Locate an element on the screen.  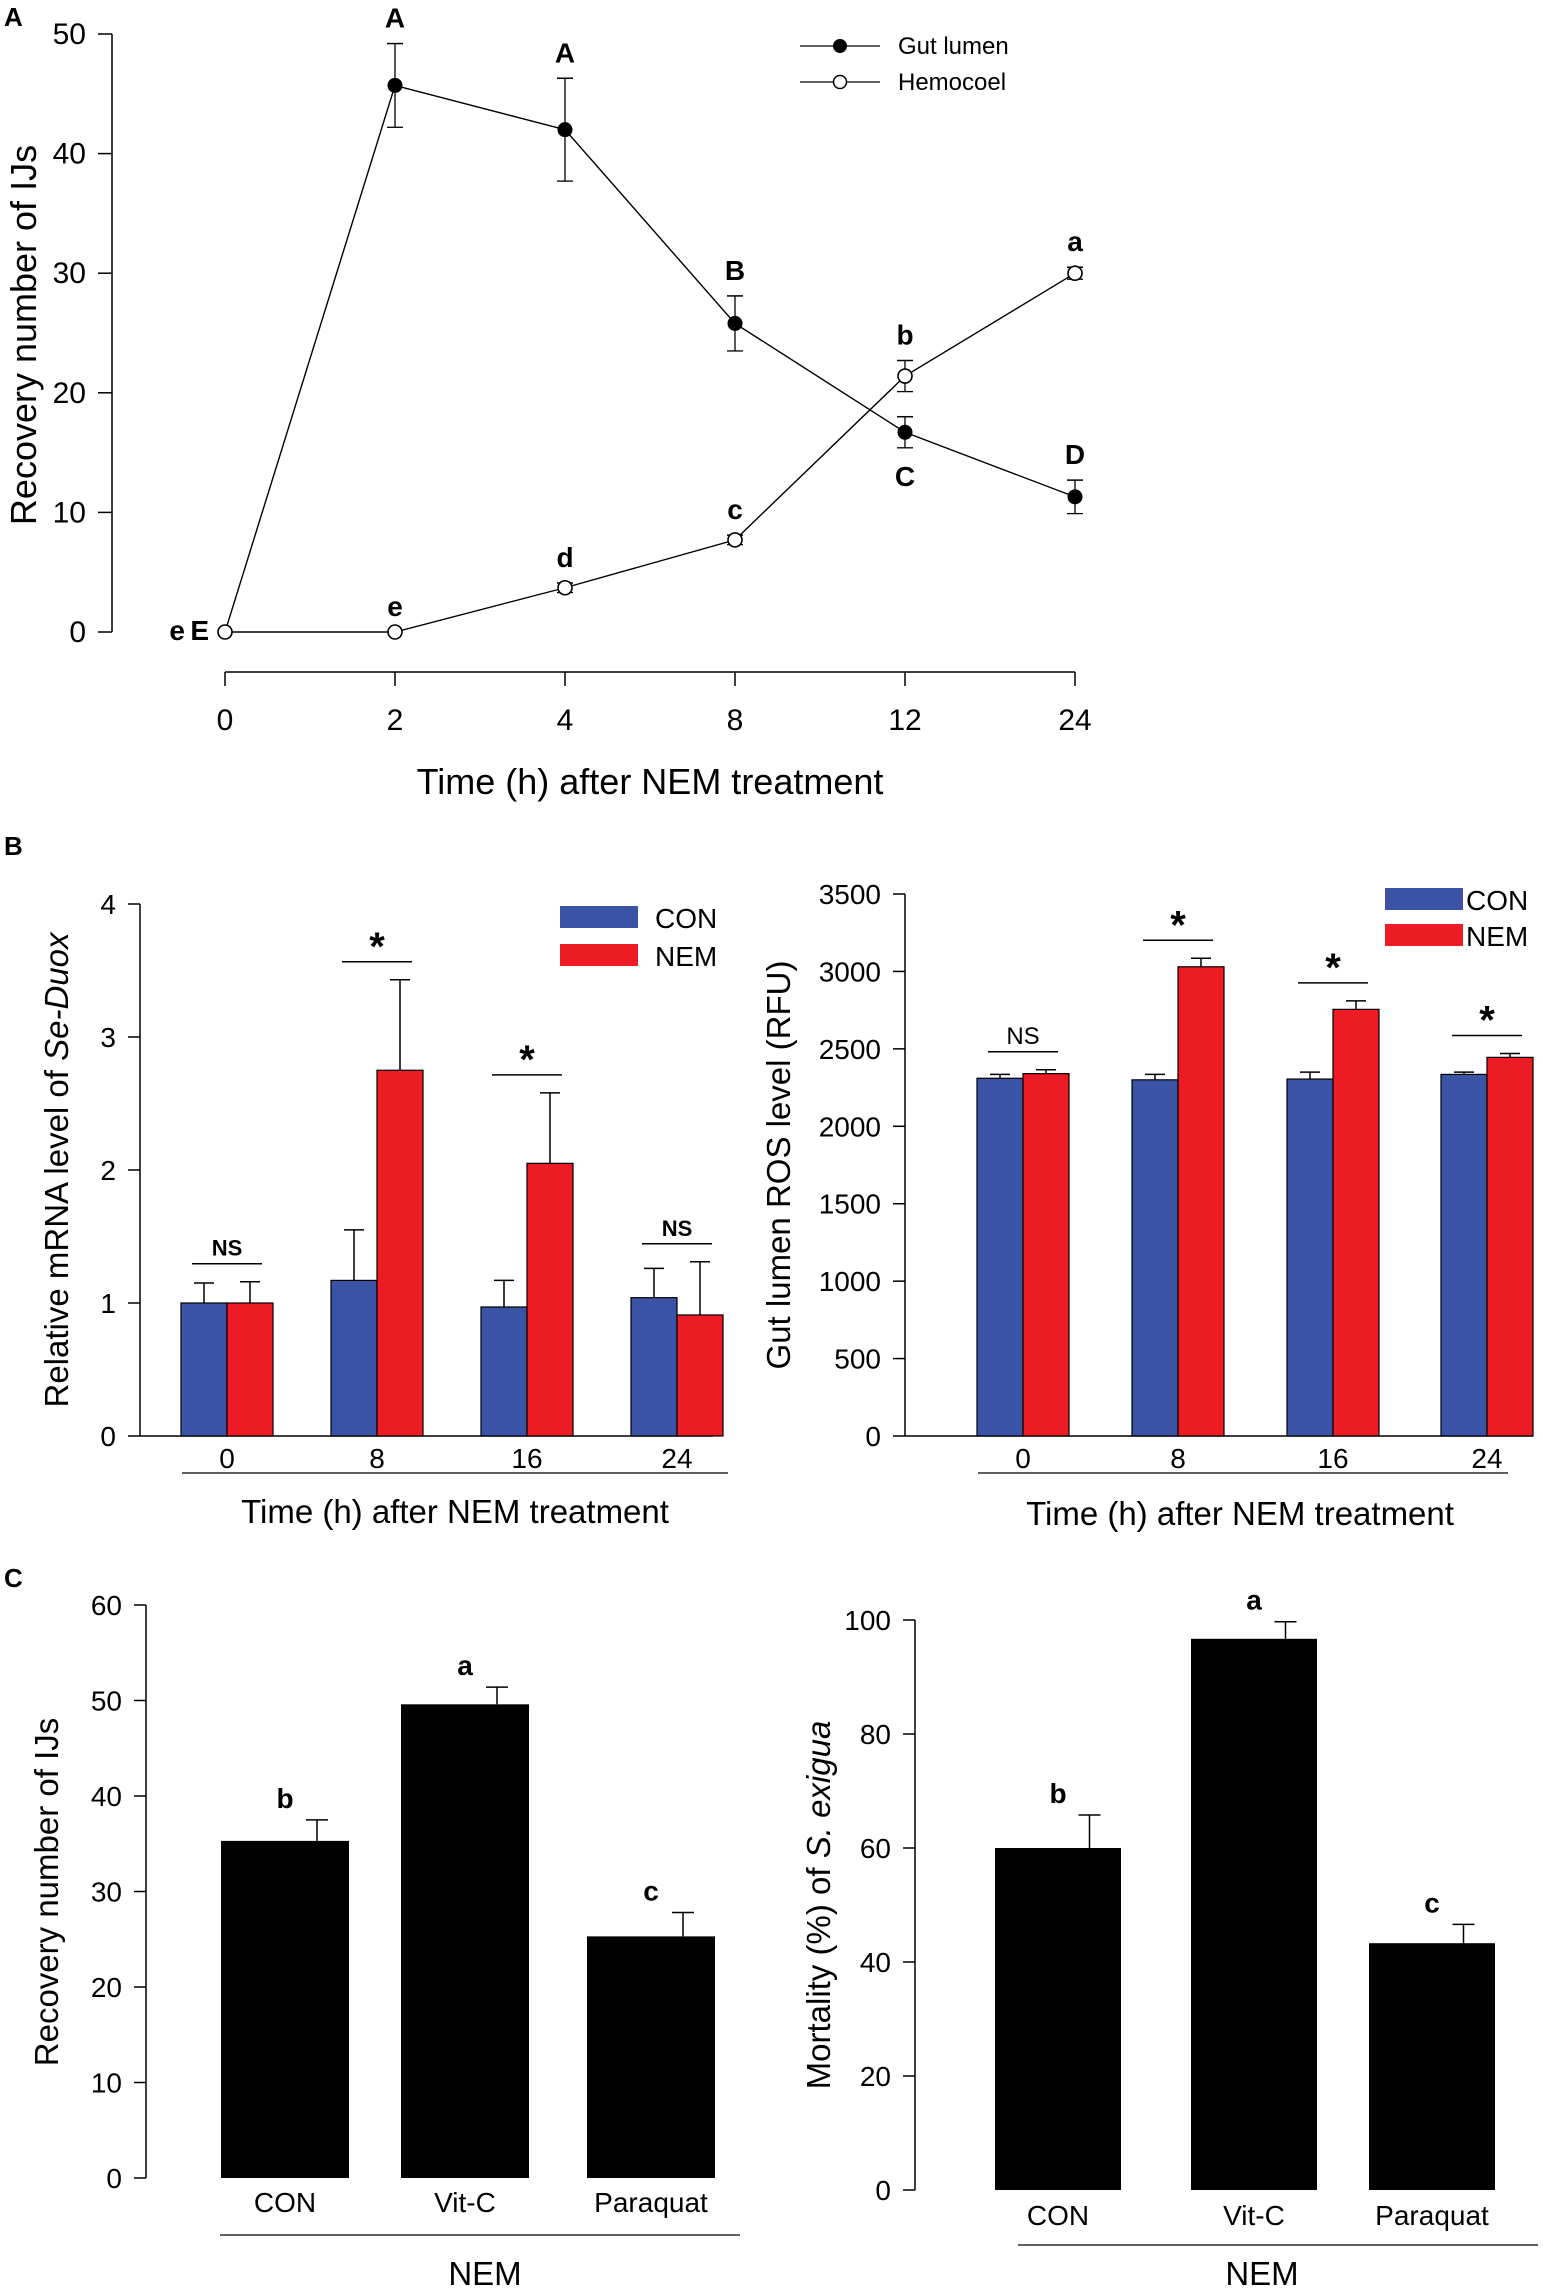
a-series-line-hemocoel is located at coordinates (650, 452).